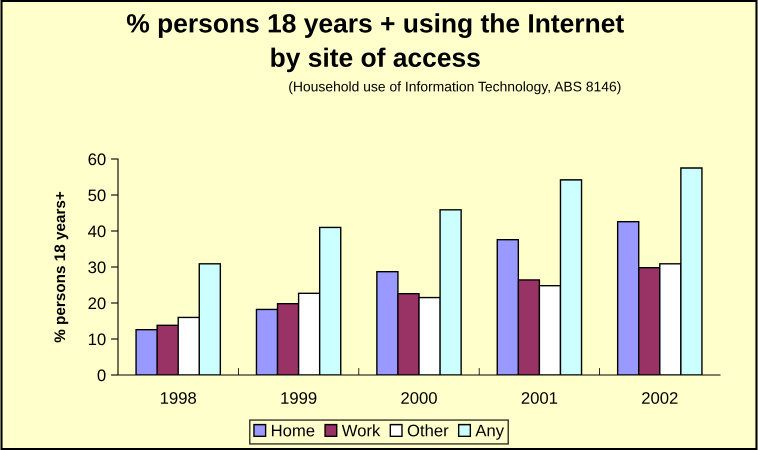 The width and height of the screenshot is (758, 450). Describe the element at coordinates (375, 42) in the screenshot. I see `chart-title: % persons 18 years + using the Internet by site of access` at that location.